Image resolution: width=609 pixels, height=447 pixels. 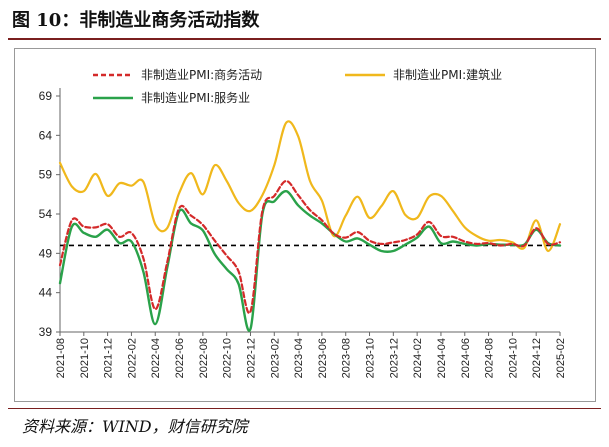 What do you see at coordinates (442, 358) in the screenshot?
I see `x-tick-label: 2024-04` at bounding box center [442, 358].